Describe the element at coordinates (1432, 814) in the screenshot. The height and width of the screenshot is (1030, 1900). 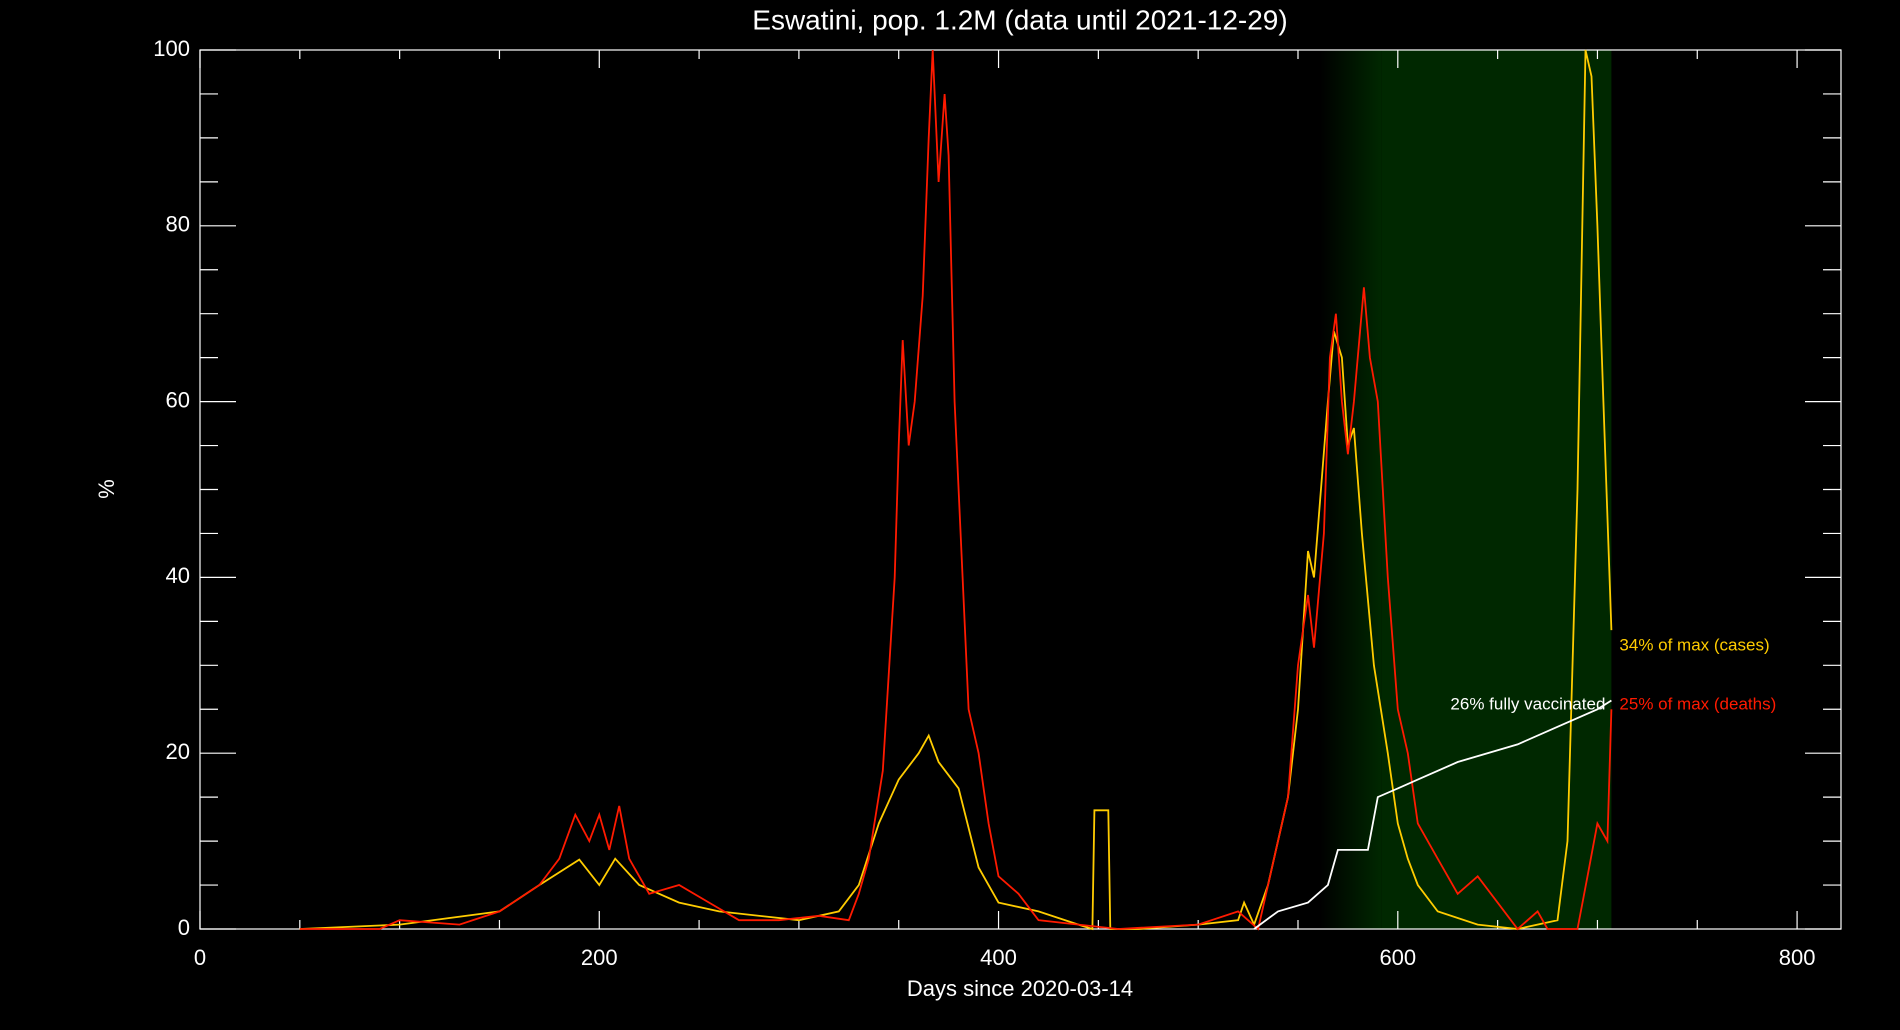
I see `series-line` at that location.